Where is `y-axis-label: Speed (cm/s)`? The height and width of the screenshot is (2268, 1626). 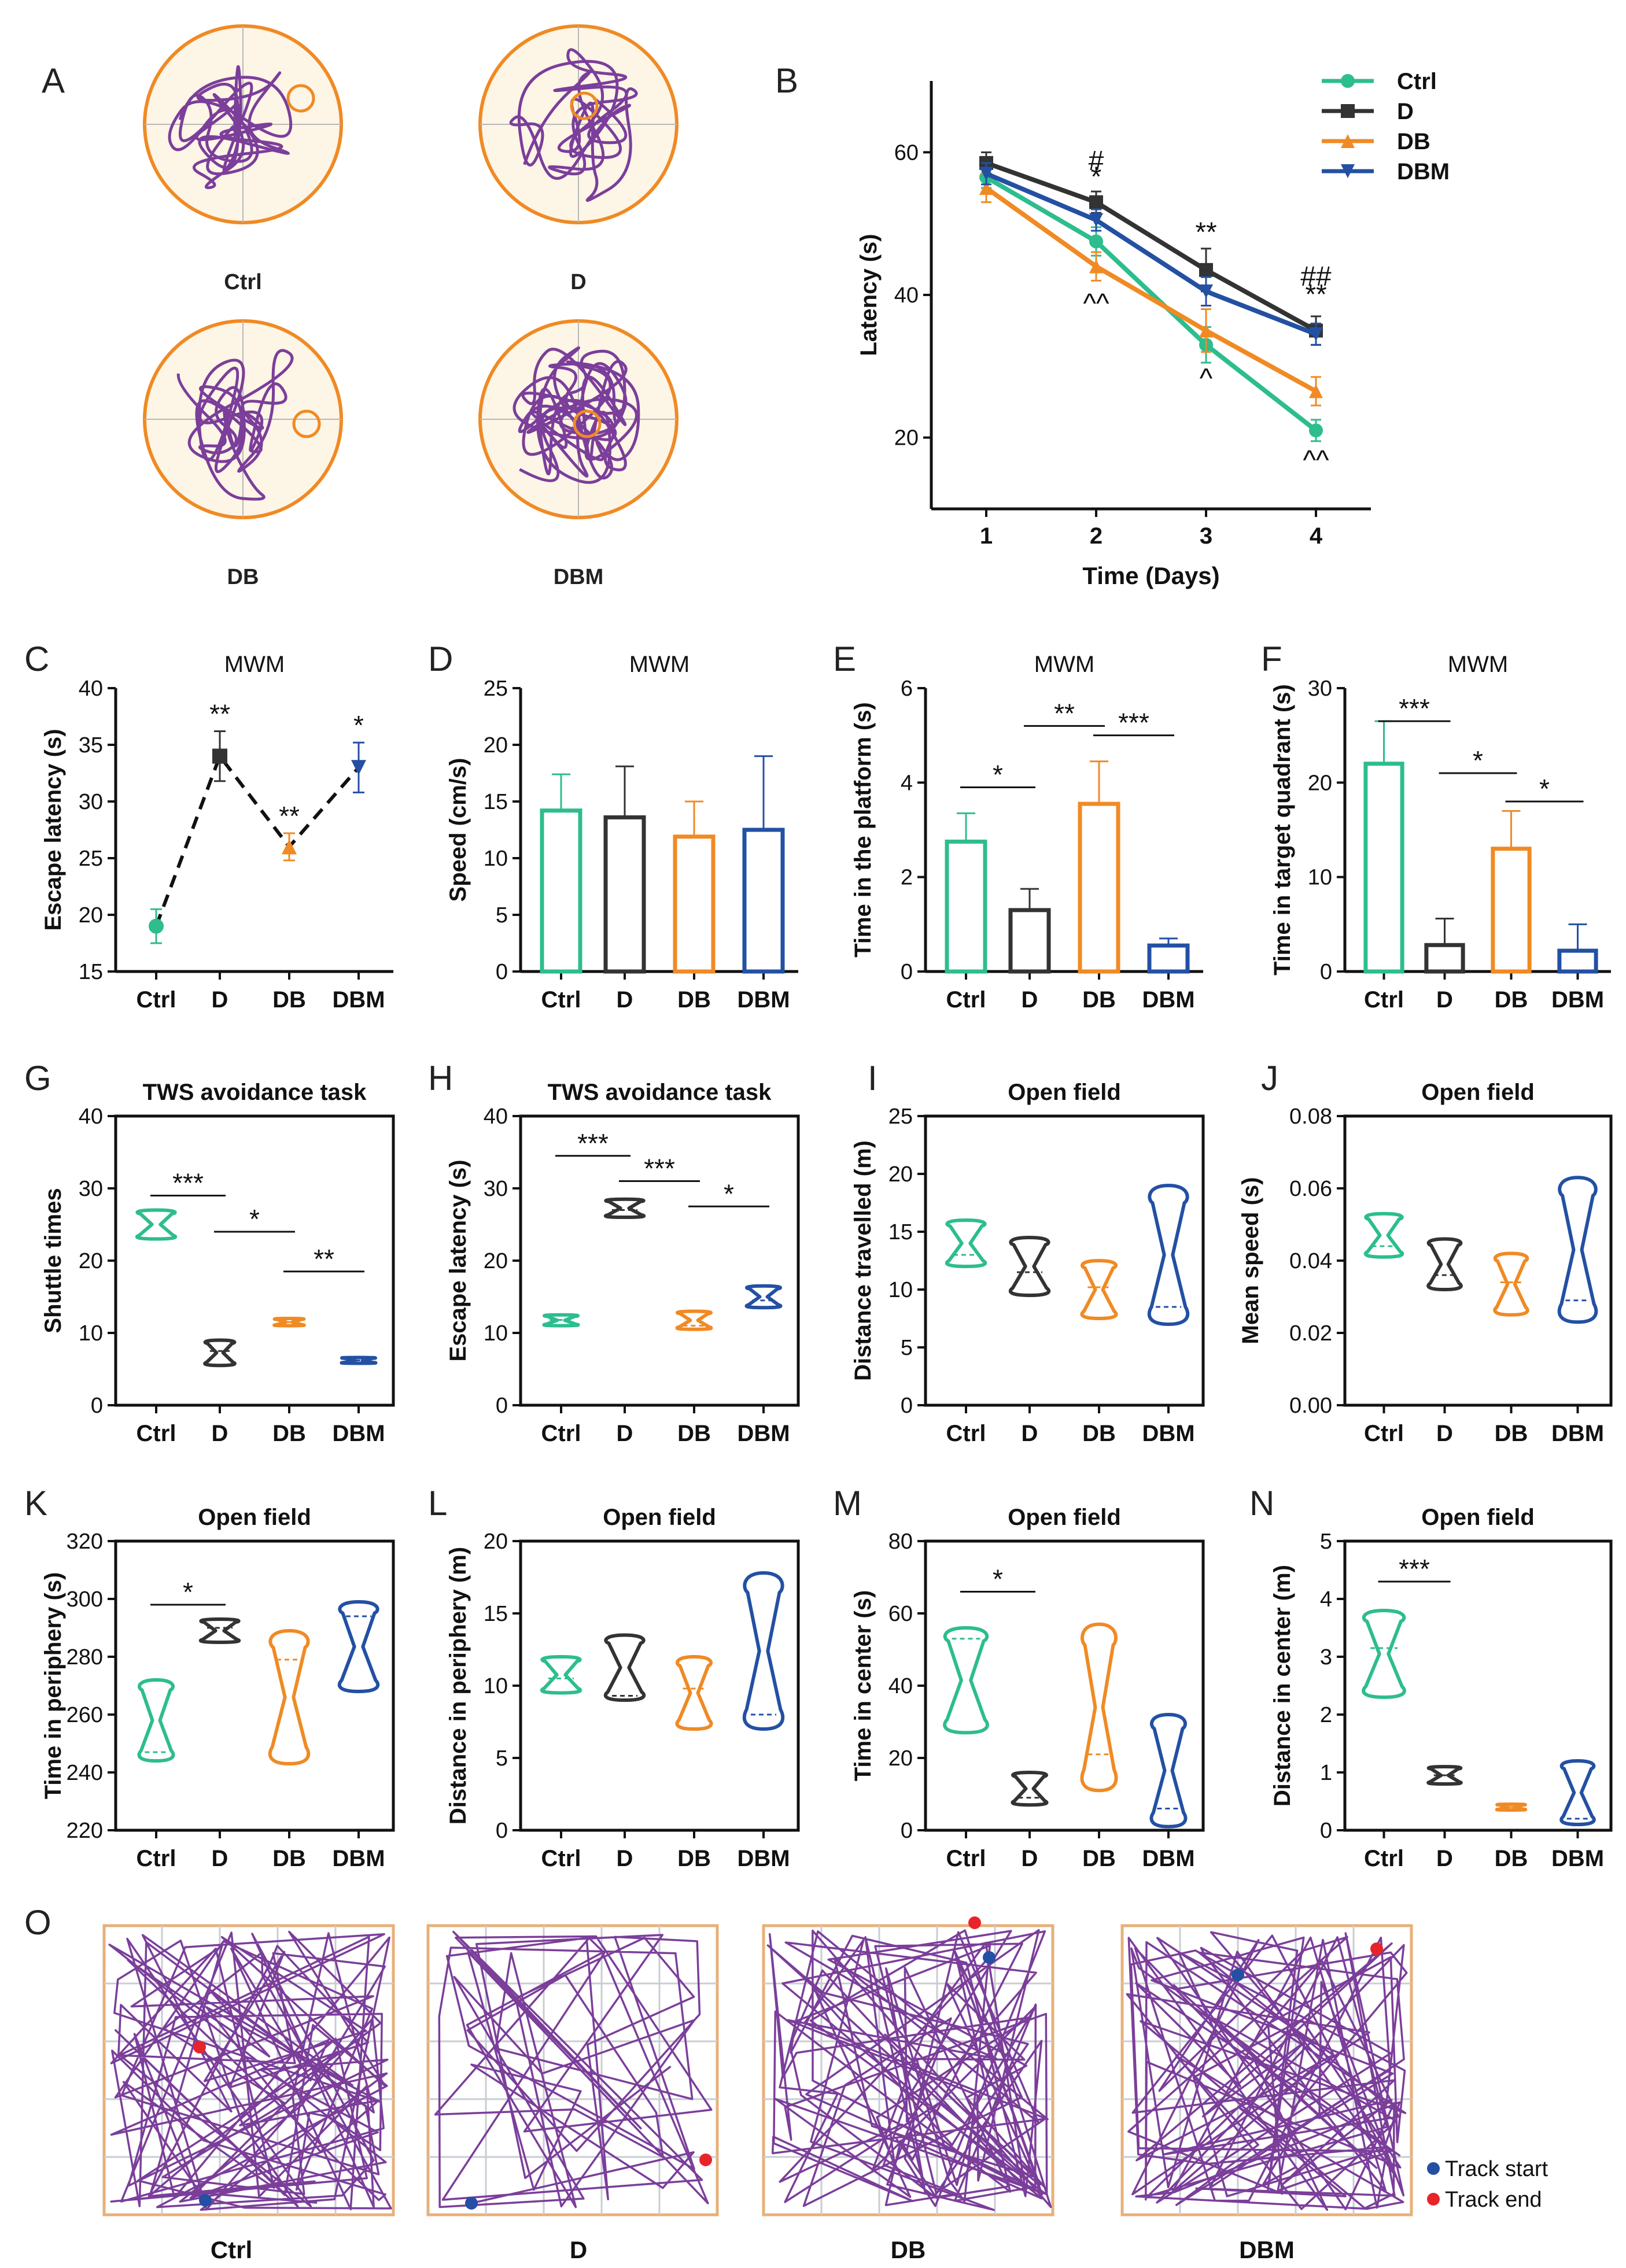
y-axis-label: Speed (cm/s) is located at coordinates (458, 830).